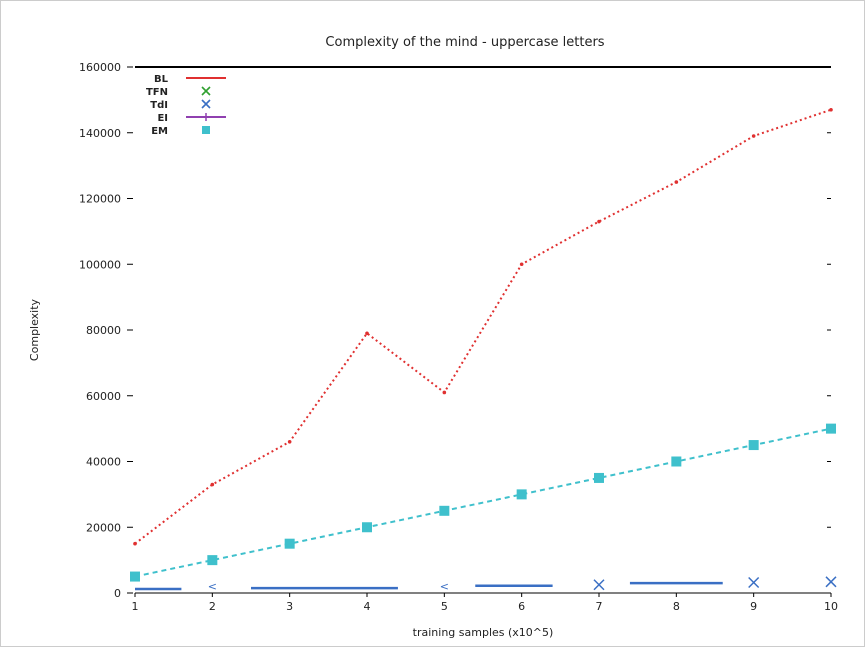 The height and width of the screenshot is (647, 865). I want to click on x-tick-label: 1, so click(135, 606).